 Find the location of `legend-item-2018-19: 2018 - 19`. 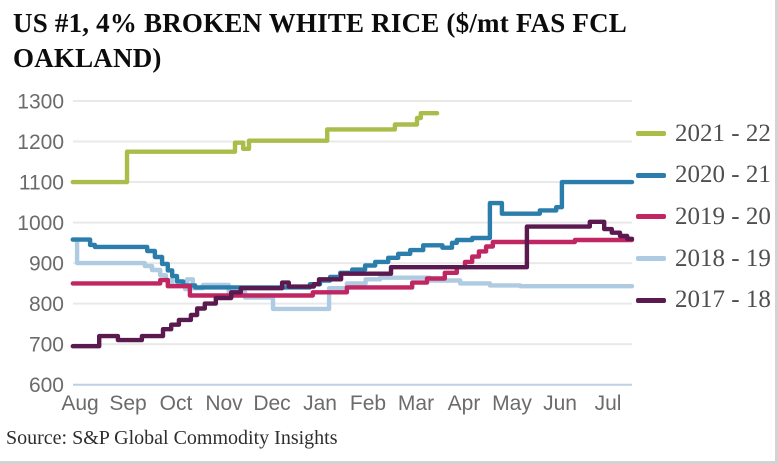

legend-item-2018-19: 2018 - 19 is located at coordinates (705, 259).